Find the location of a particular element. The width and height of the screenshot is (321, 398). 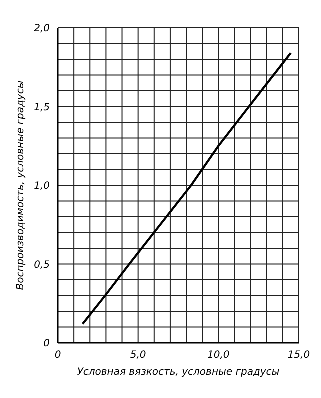

x-tick-label: 10,0 is located at coordinates (219, 356).